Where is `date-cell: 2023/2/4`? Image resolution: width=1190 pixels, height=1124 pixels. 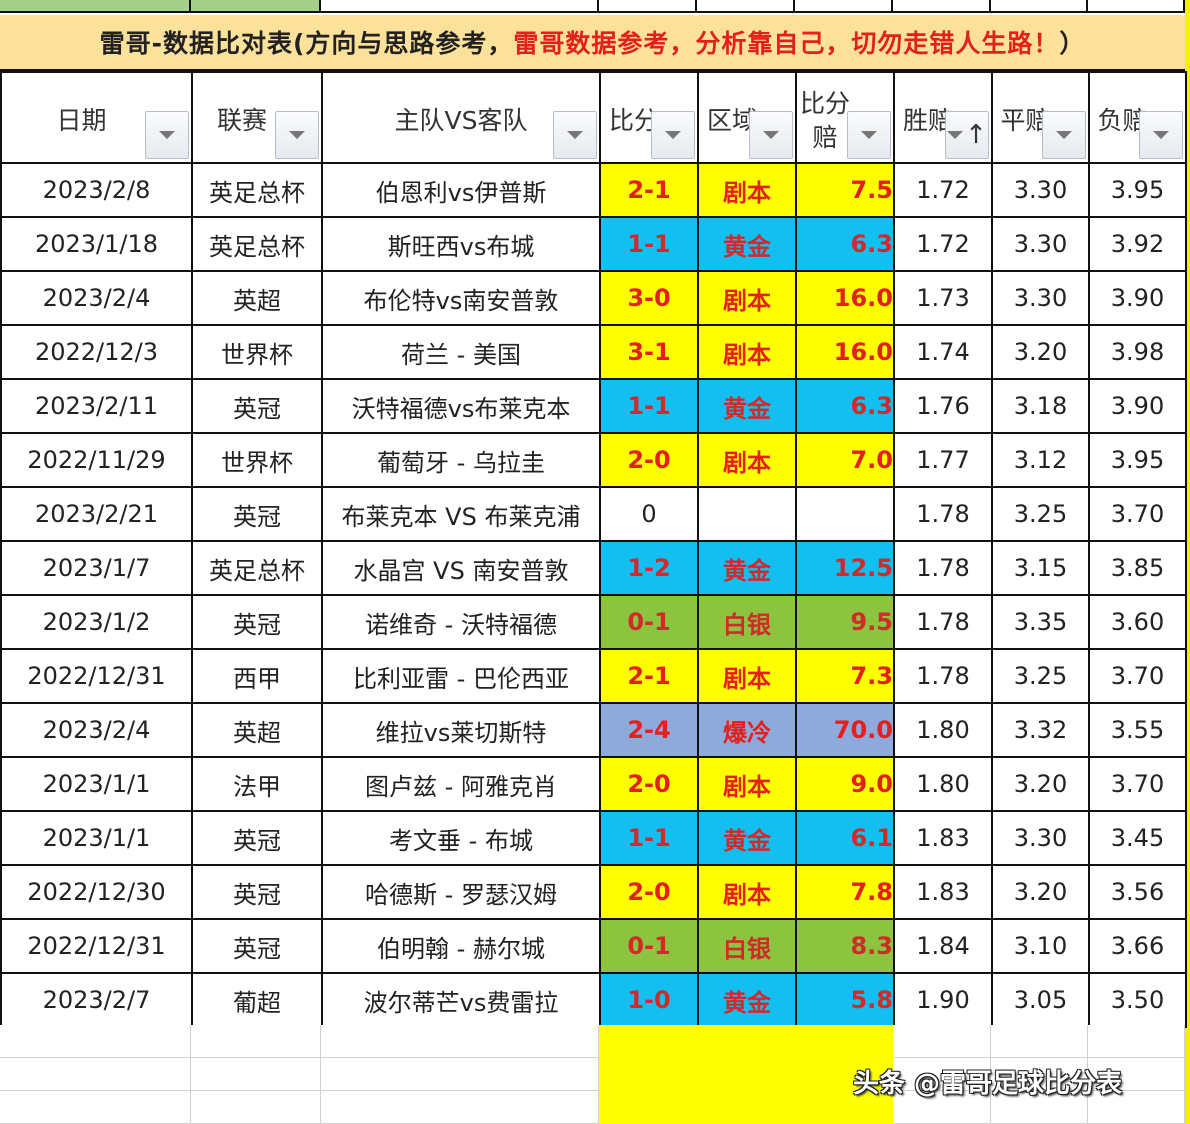
date-cell: 2023/2/4 is located at coordinates (96, 298).